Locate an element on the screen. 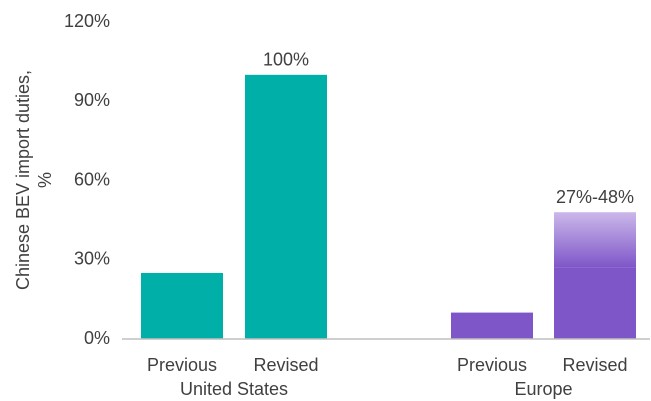 The image size is (651, 401). value-label: 100% is located at coordinates (286, 60).